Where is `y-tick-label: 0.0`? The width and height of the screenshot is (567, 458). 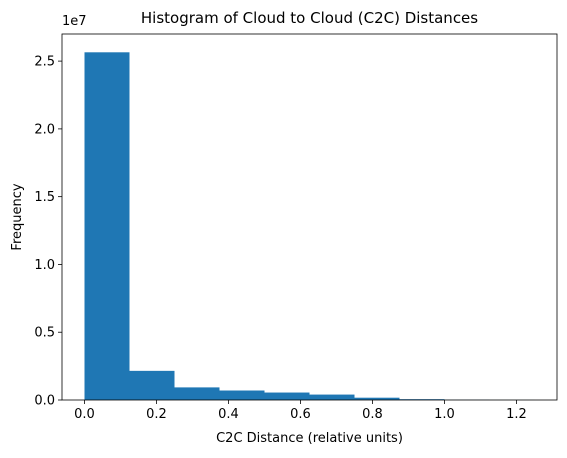
y-tick-label: 0.0 is located at coordinates (44, 401).